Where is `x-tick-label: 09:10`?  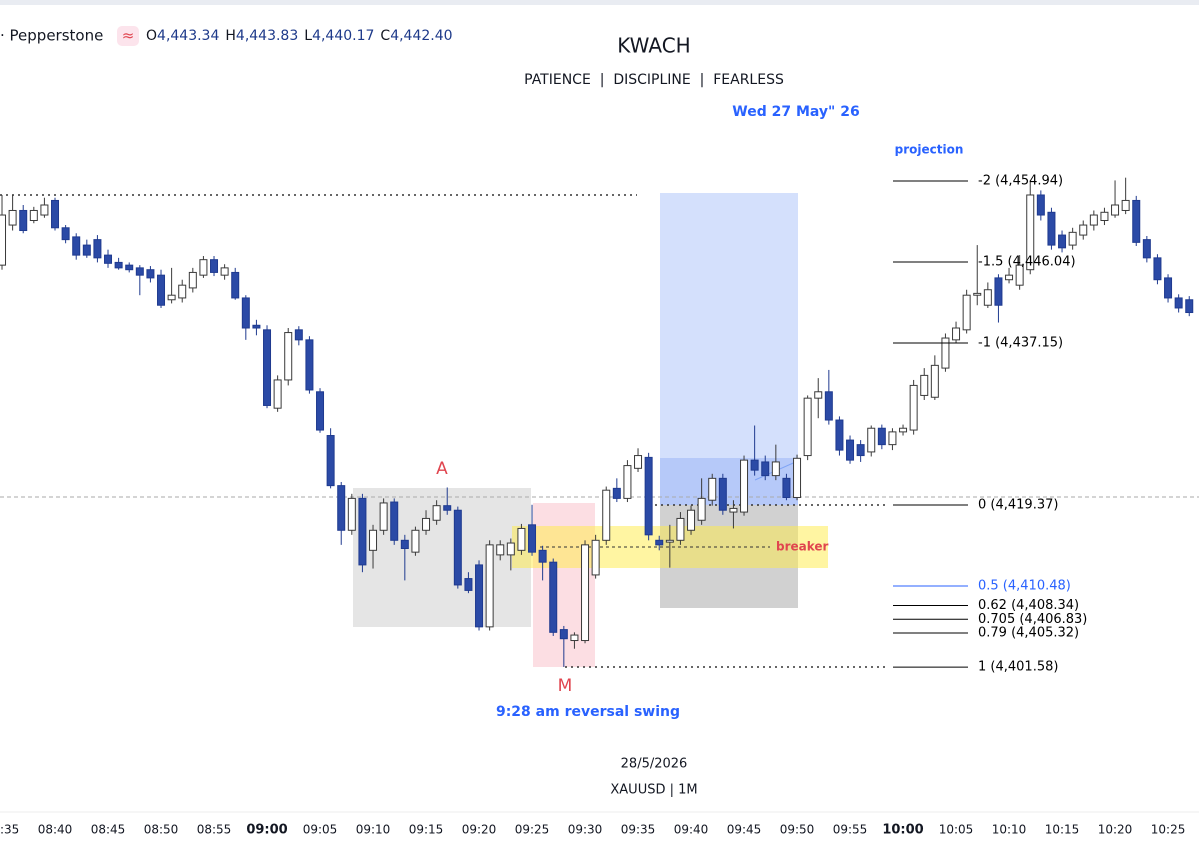 x-tick-label: 09:10 is located at coordinates (373, 830).